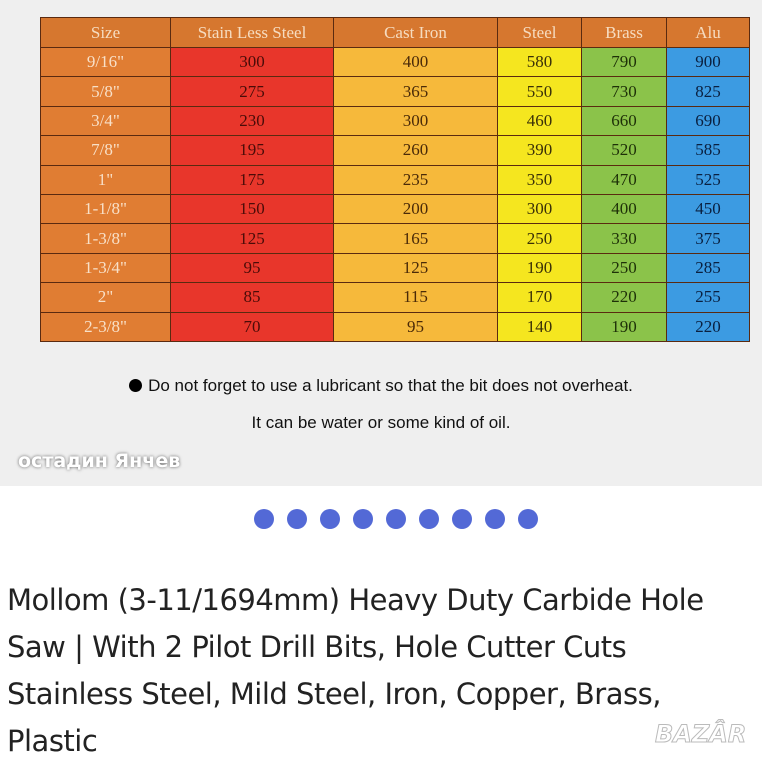 The image size is (762, 768). What do you see at coordinates (99, 461) in the screenshot?
I see `seller-name: остадин Янчев` at bounding box center [99, 461].